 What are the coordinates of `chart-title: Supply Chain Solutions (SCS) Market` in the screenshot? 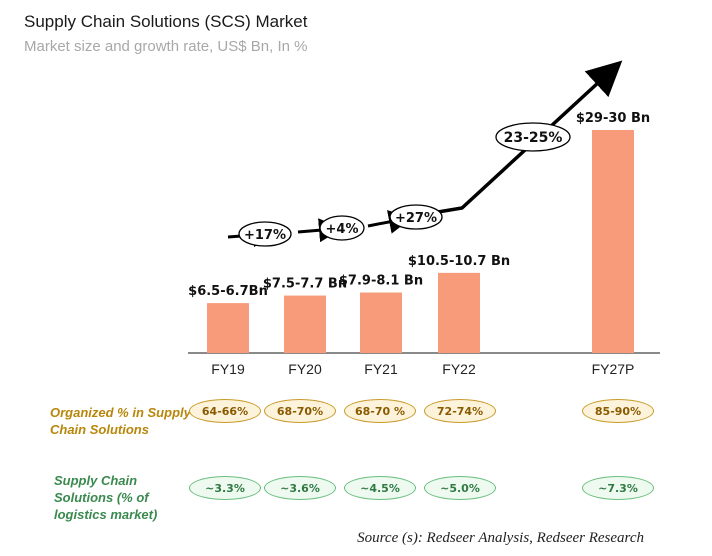 It's located at (166, 21).